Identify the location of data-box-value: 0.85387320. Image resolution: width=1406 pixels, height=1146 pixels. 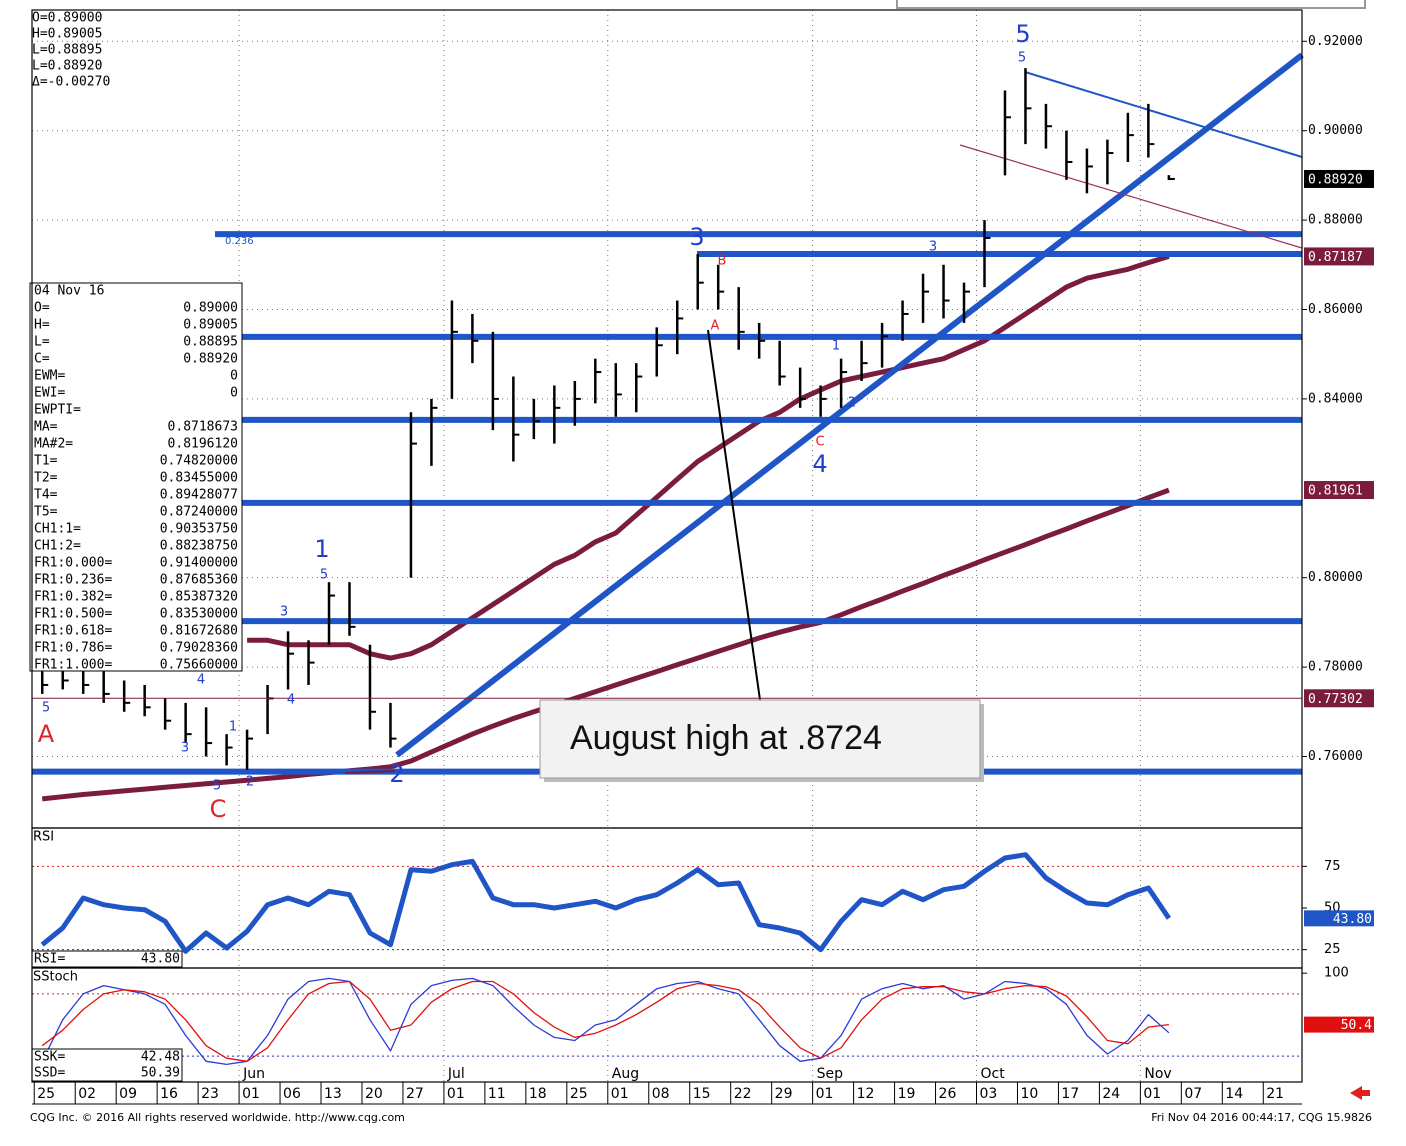
(199, 597).